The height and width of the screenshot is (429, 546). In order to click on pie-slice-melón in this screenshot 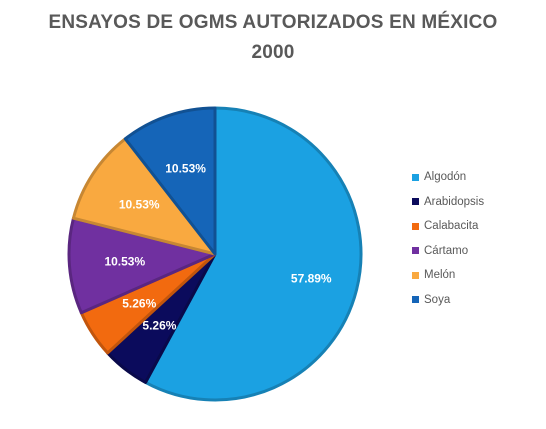, I will do `click(144, 196)`.